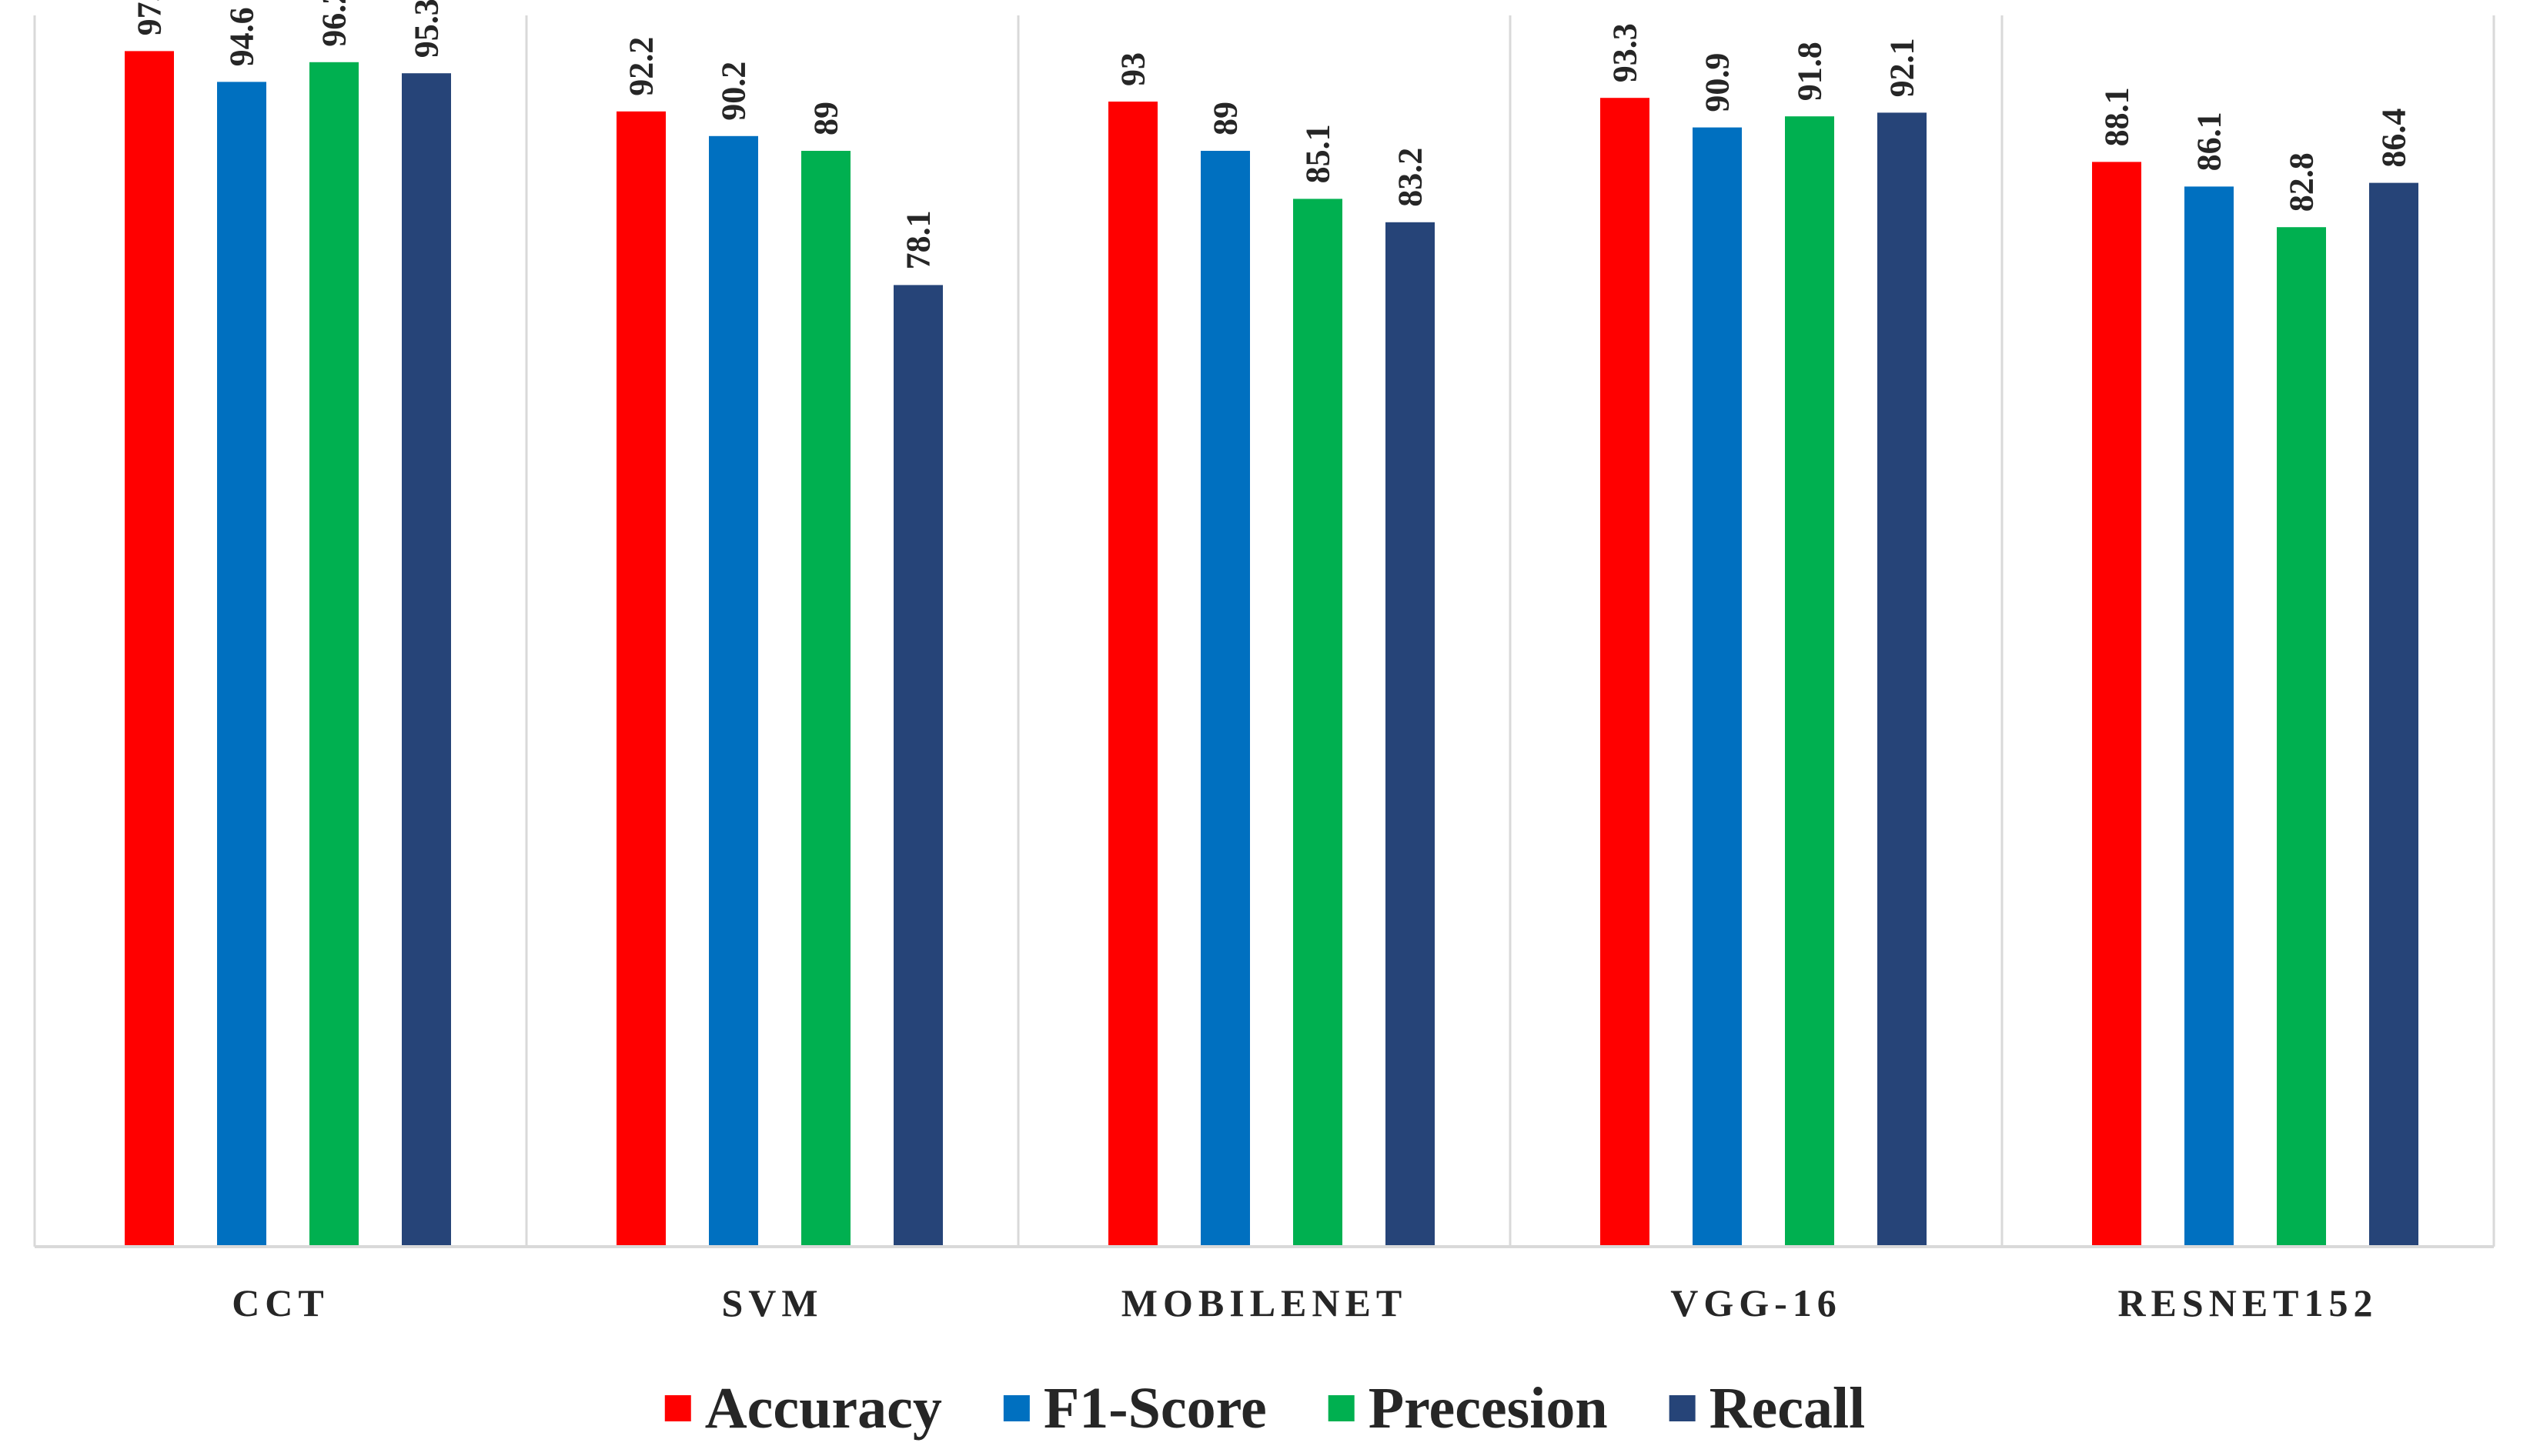 Image resolution: width=2530 pixels, height=1456 pixels. I want to click on value-label: 92.1, so click(1902, 67).